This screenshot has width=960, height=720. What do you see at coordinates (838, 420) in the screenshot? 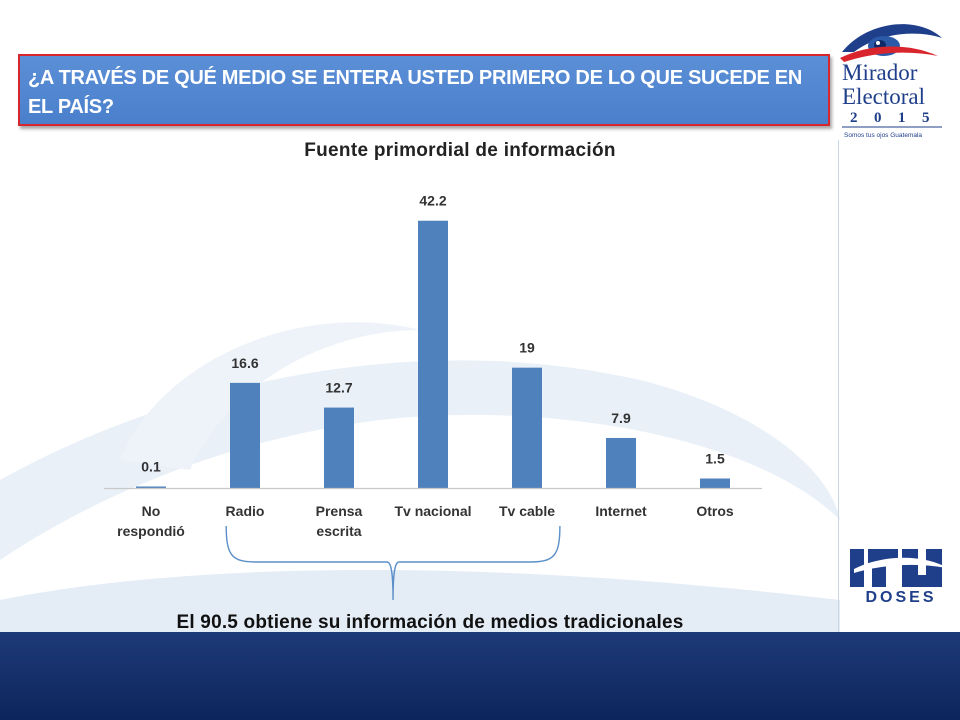
I see `divider-line` at bounding box center [838, 420].